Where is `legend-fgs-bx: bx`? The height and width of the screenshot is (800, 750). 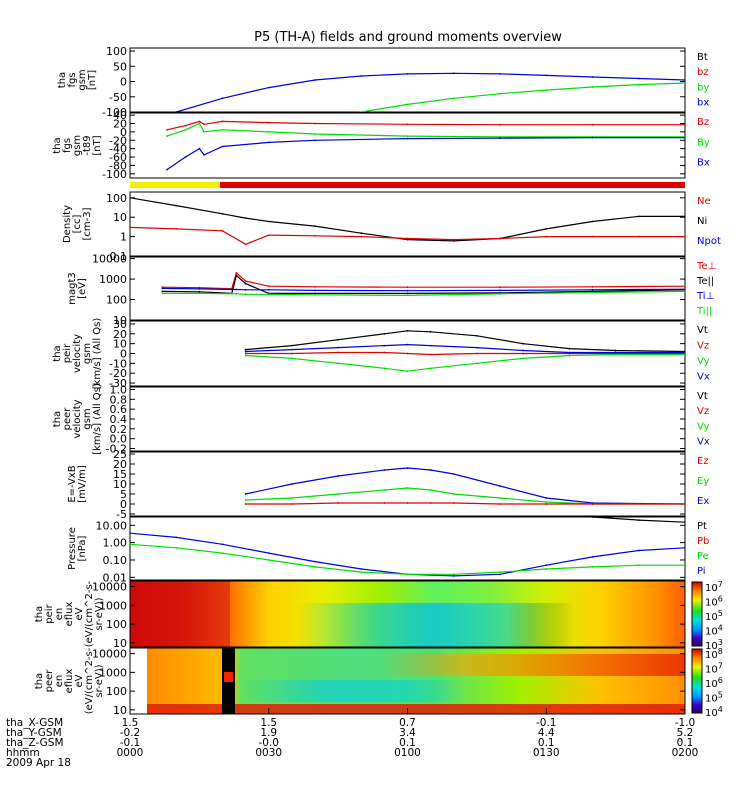 legend-fgs-bx: bx is located at coordinates (703, 103).